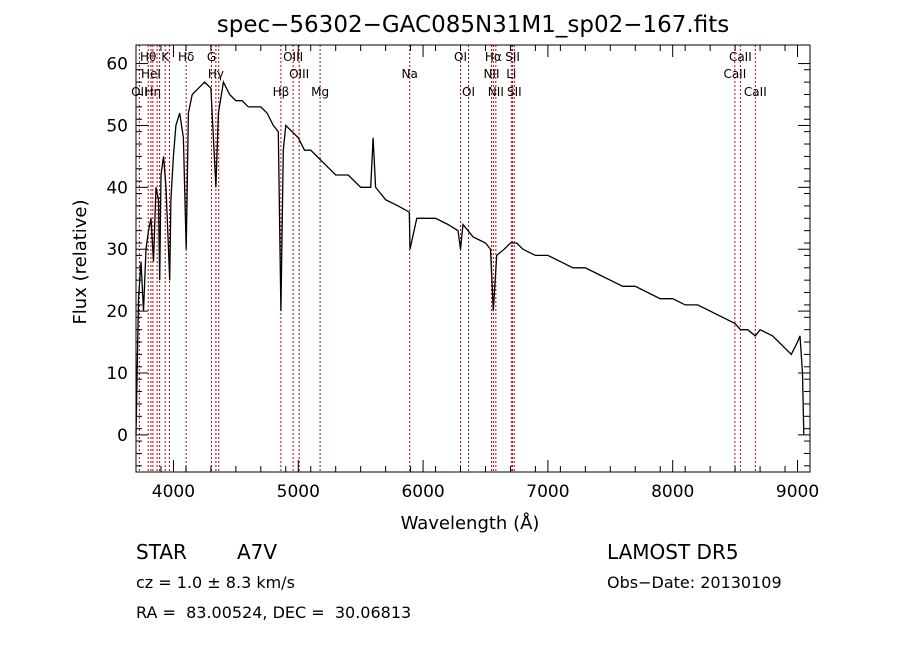  I want to click on y-tick-label: 20, so click(117, 312).